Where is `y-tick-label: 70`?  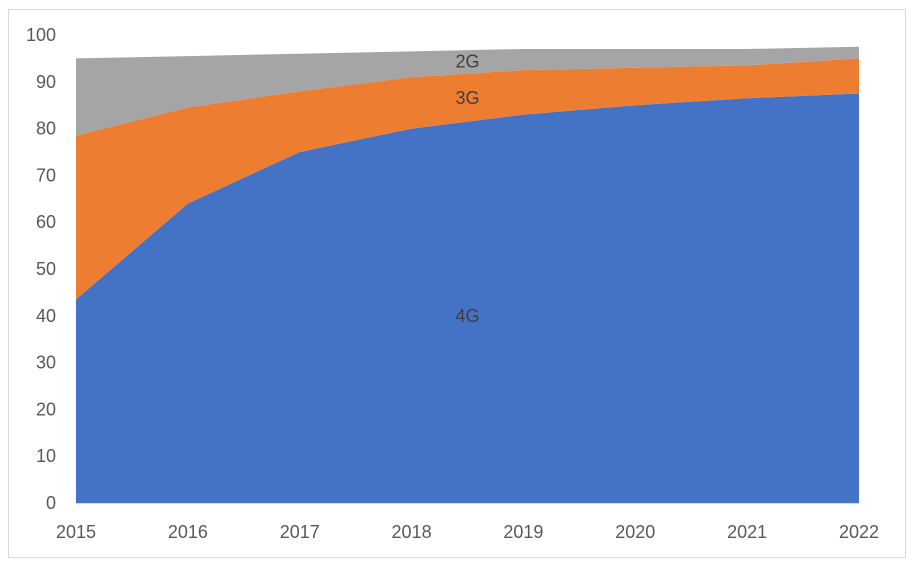 y-tick-label: 70 is located at coordinates (46, 175).